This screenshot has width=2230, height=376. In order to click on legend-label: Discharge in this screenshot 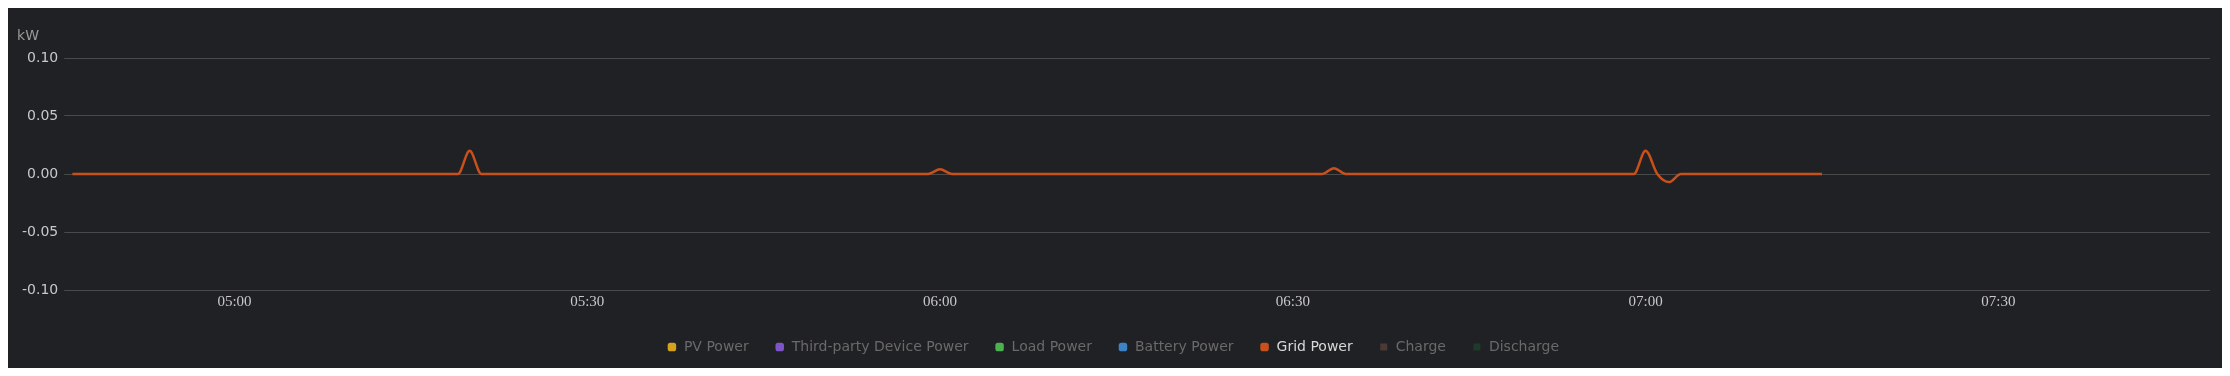, I will do `click(1524, 345)`.